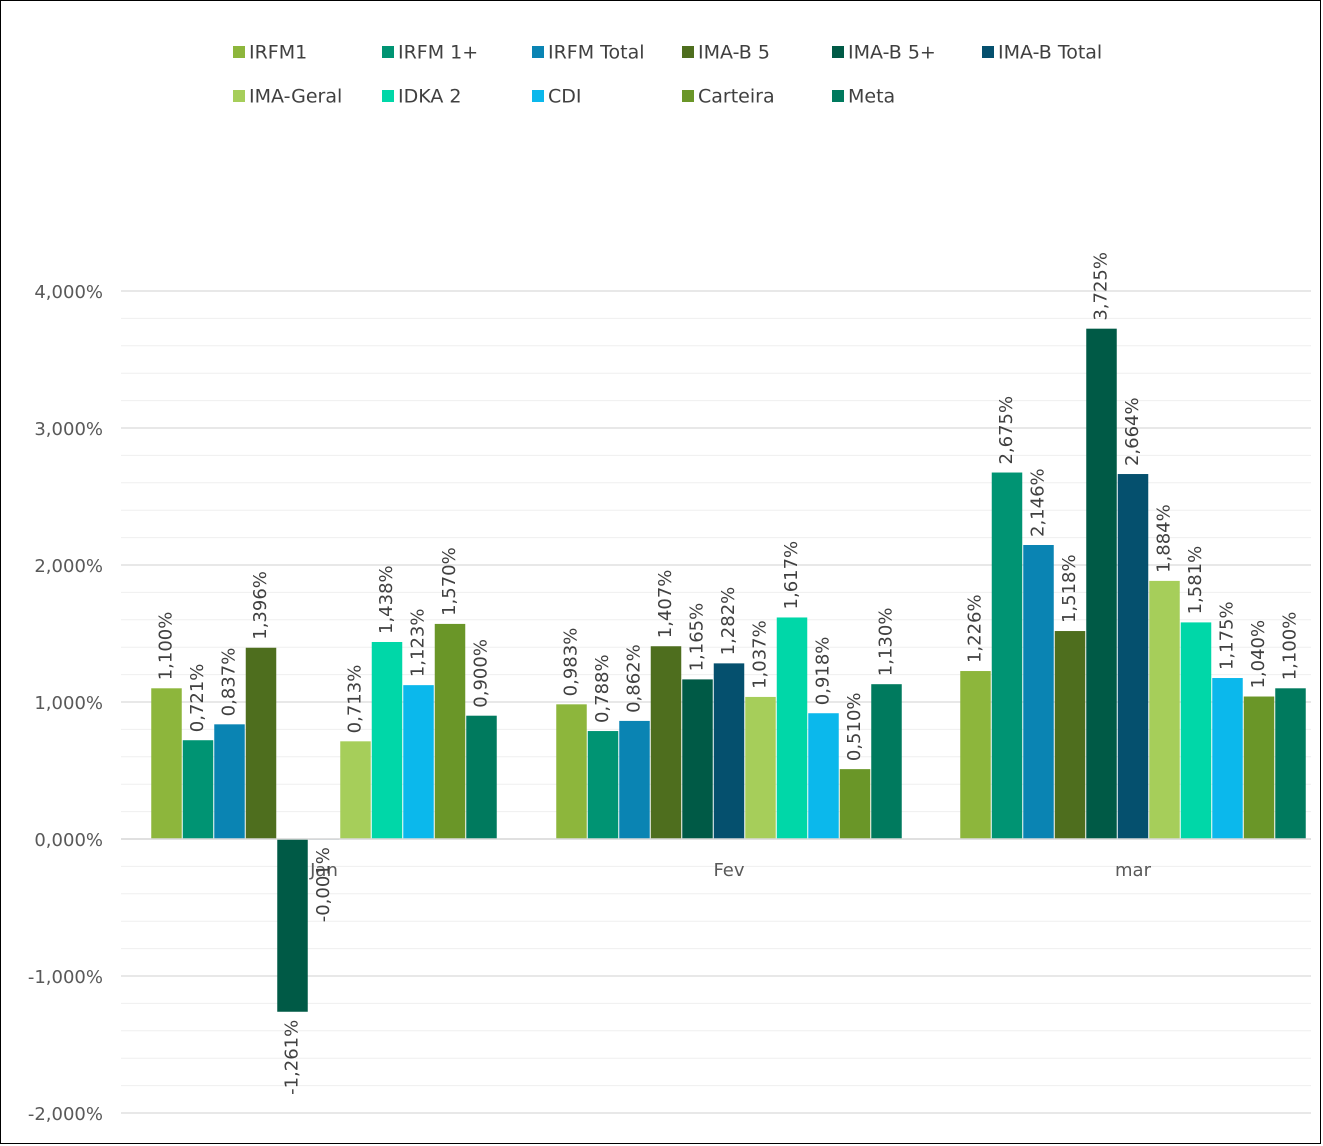 Image resolution: width=1323 pixels, height=1146 pixels. I want to click on legend-item: IRFM1, so click(270, 53).